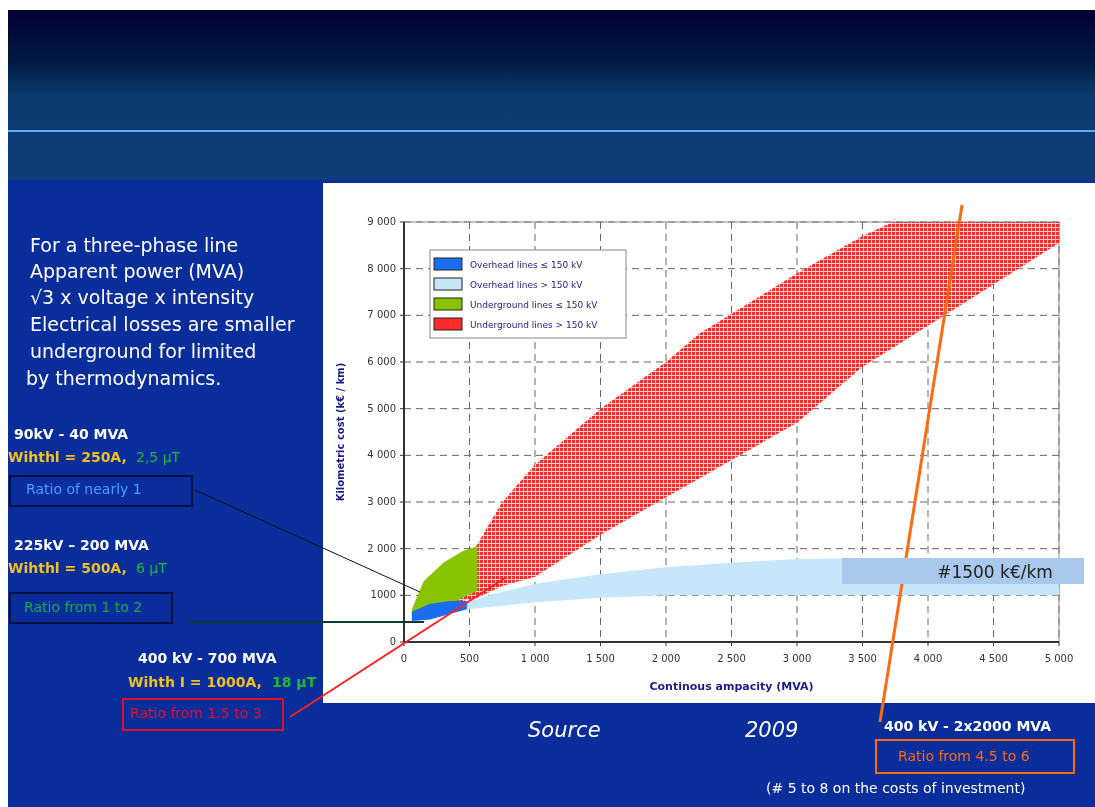 The height and width of the screenshot is (807, 1095). What do you see at coordinates (381, 501) in the screenshot?
I see `y-tick-label: 3 000` at bounding box center [381, 501].